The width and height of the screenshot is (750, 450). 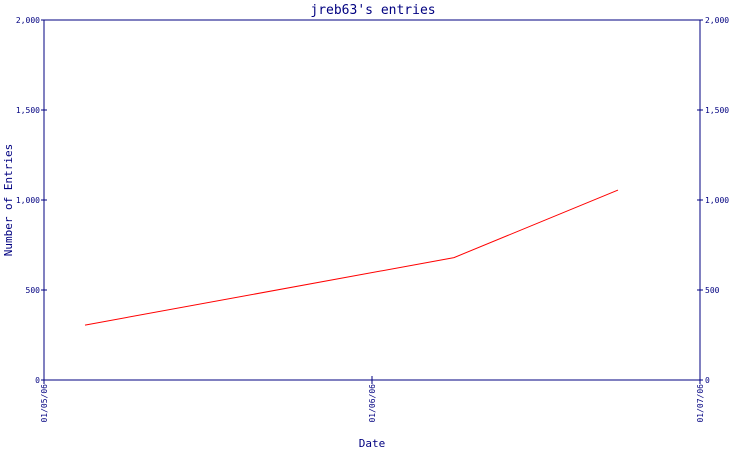 What do you see at coordinates (28, 200) in the screenshot?
I see `y-tick-label-left: 1,000` at bounding box center [28, 200].